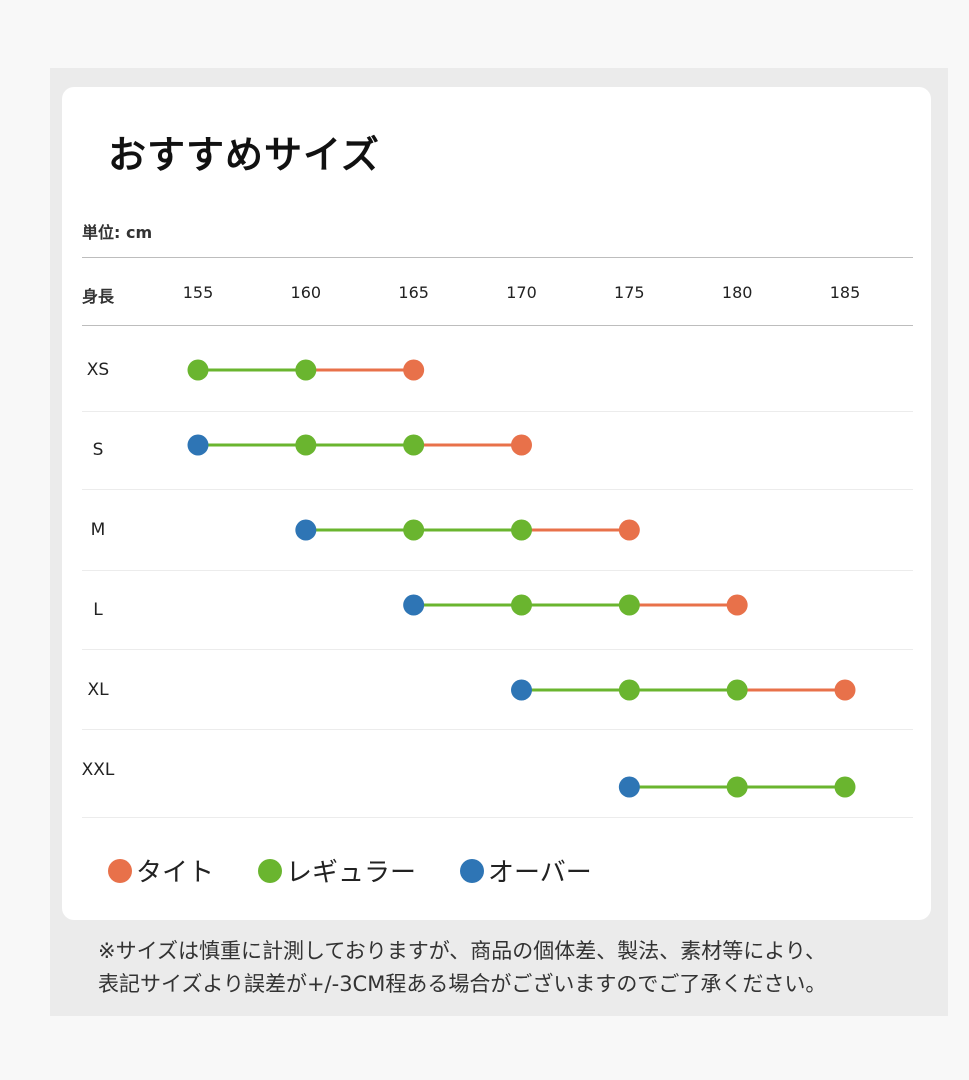  What do you see at coordinates (244, 155) in the screenshot?
I see `page-title: おすすめサイズ` at bounding box center [244, 155].